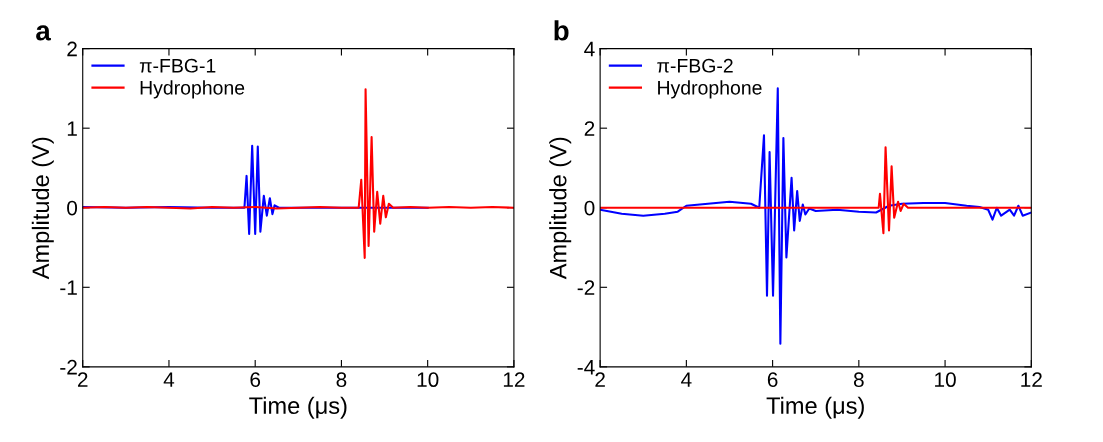 The width and height of the screenshot is (1103, 442). What do you see at coordinates (589, 49) in the screenshot?
I see `y-tick-label: 4` at bounding box center [589, 49].